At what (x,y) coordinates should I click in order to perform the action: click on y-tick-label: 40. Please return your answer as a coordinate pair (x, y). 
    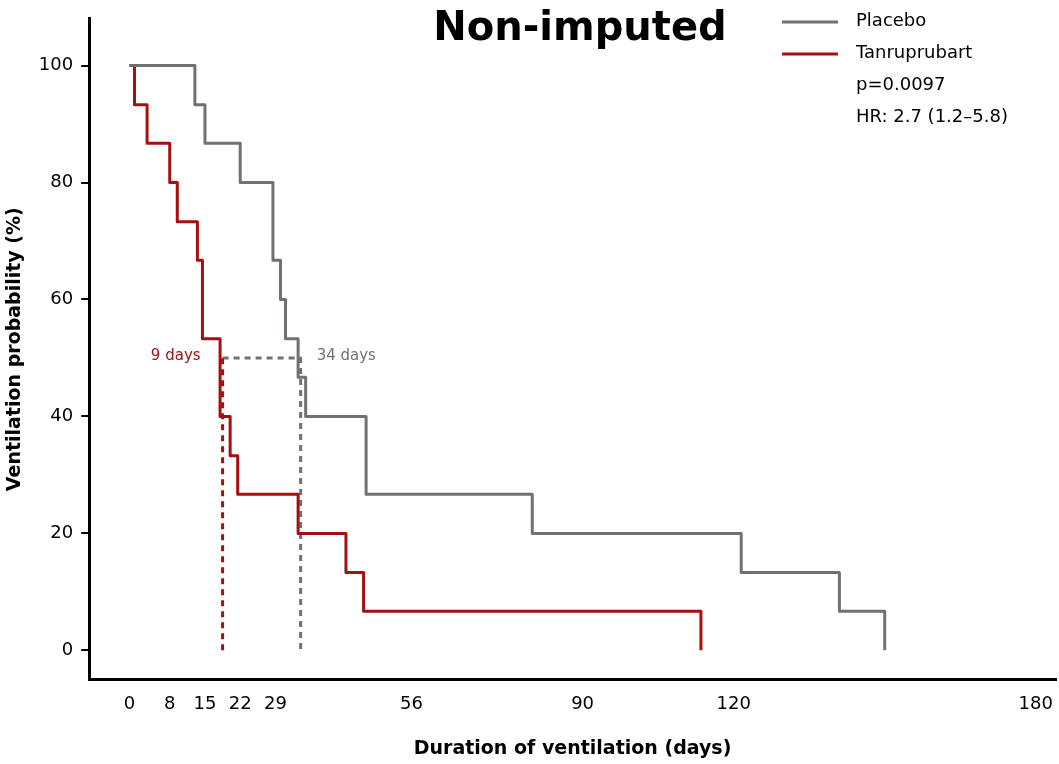
    Looking at the image, I should click on (62, 415).